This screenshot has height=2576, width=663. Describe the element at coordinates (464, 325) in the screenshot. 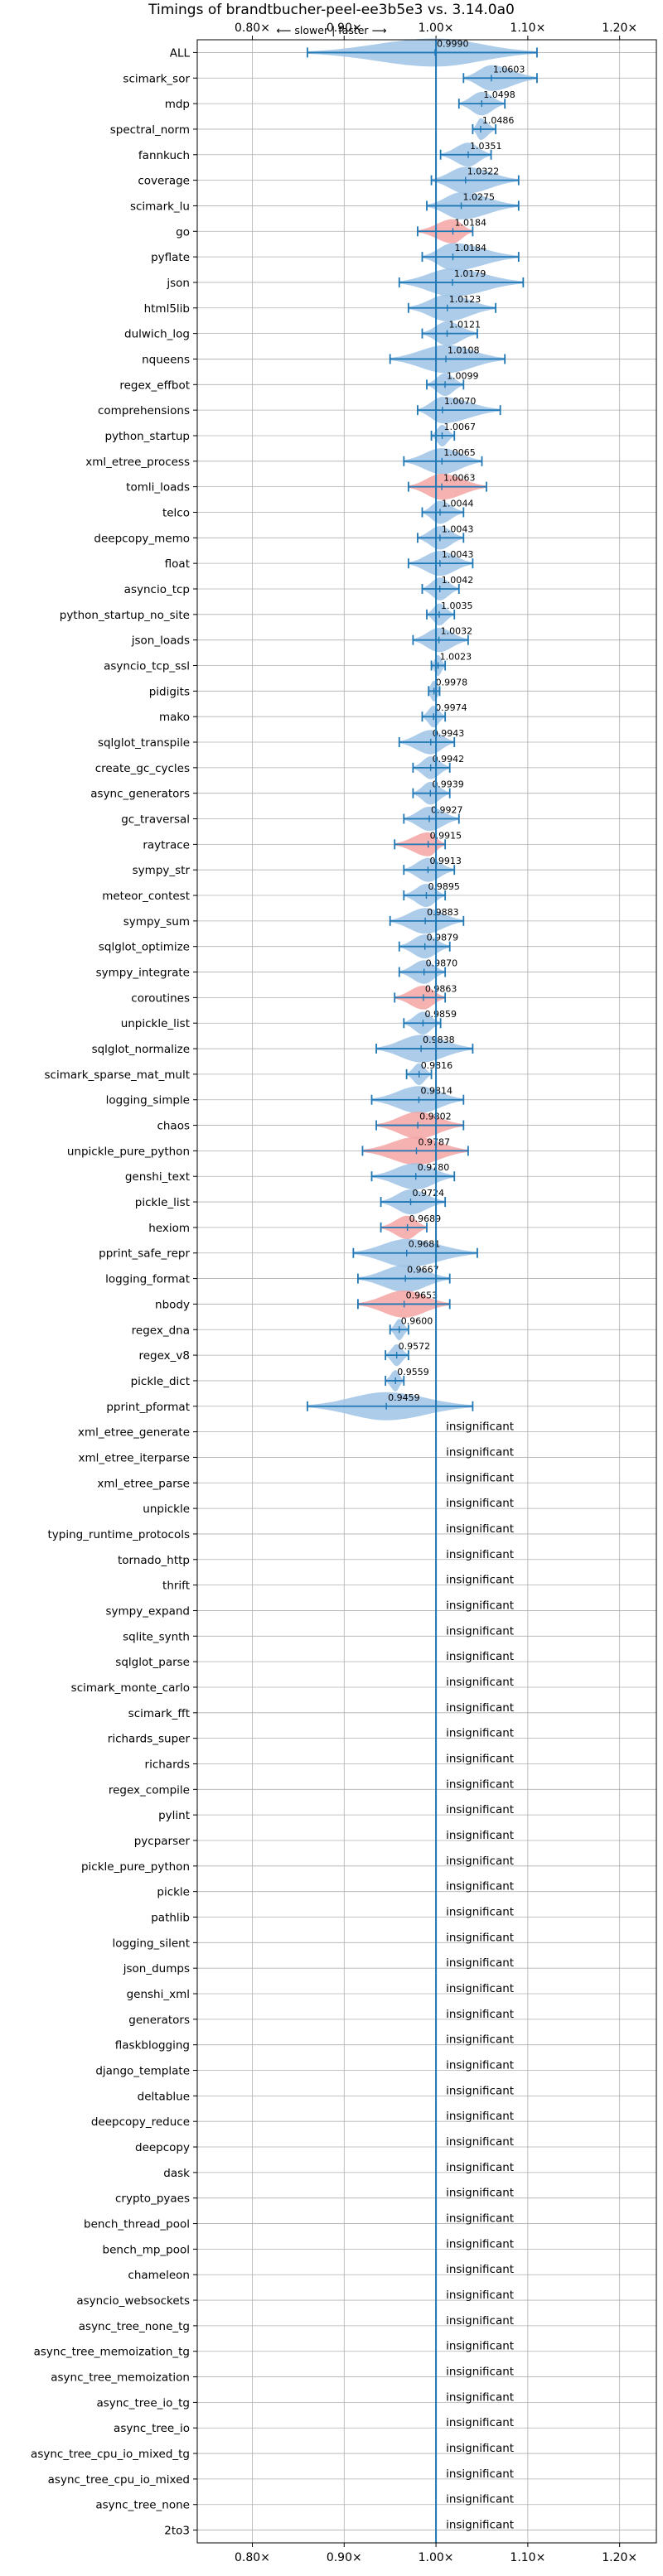

I see `value-label: 1.0121` at that location.